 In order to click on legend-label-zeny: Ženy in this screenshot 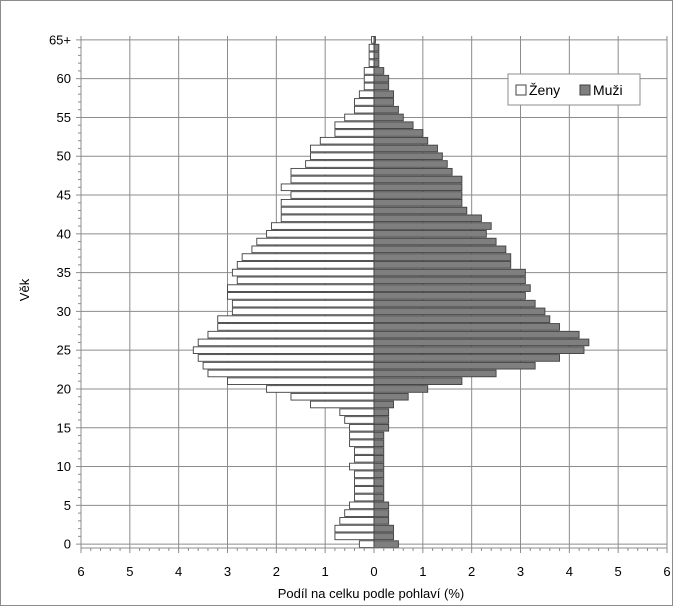, I will do `click(544, 90)`.